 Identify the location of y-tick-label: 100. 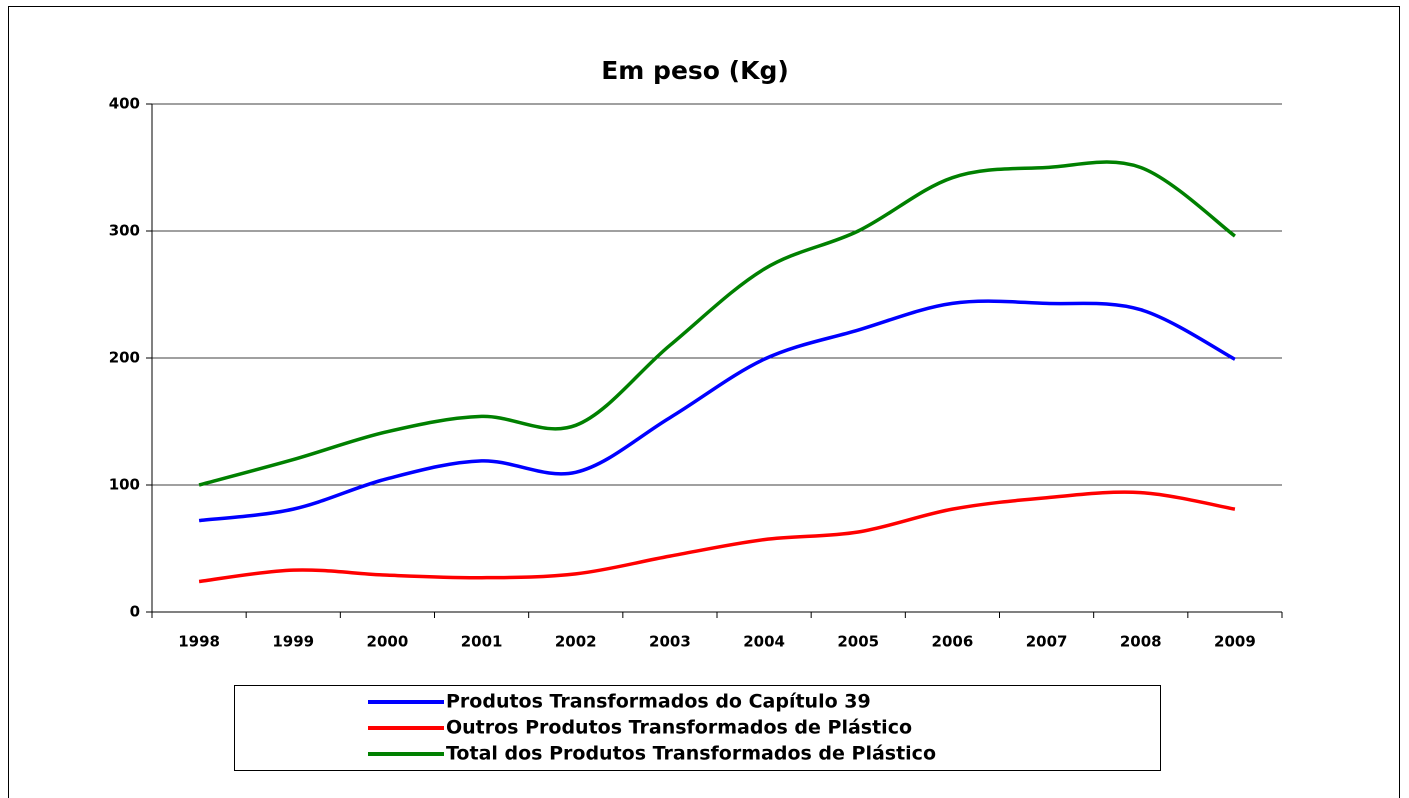
(124, 485).